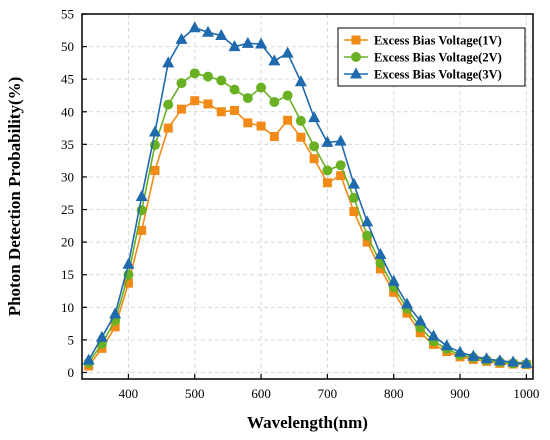 The height and width of the screenshot is (440, 550). I want to click on x-tick-label: 700, so click(328, 393).